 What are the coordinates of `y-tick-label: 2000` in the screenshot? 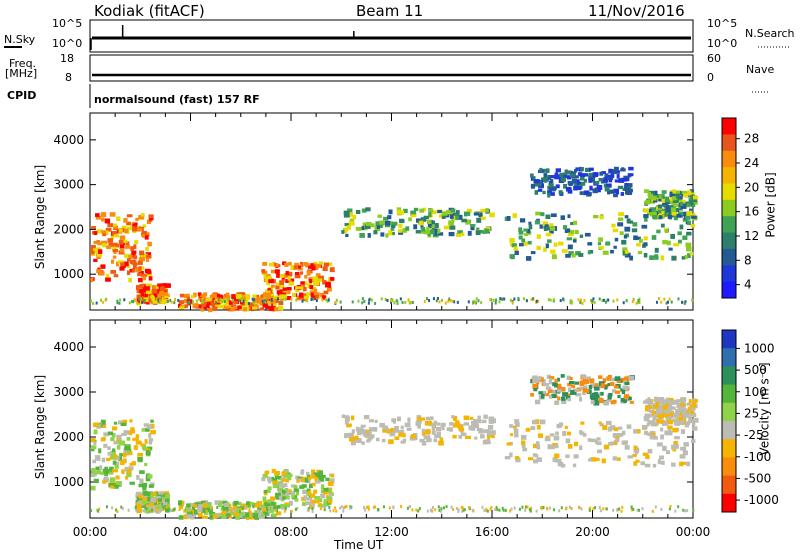 It's located at (68, 437).